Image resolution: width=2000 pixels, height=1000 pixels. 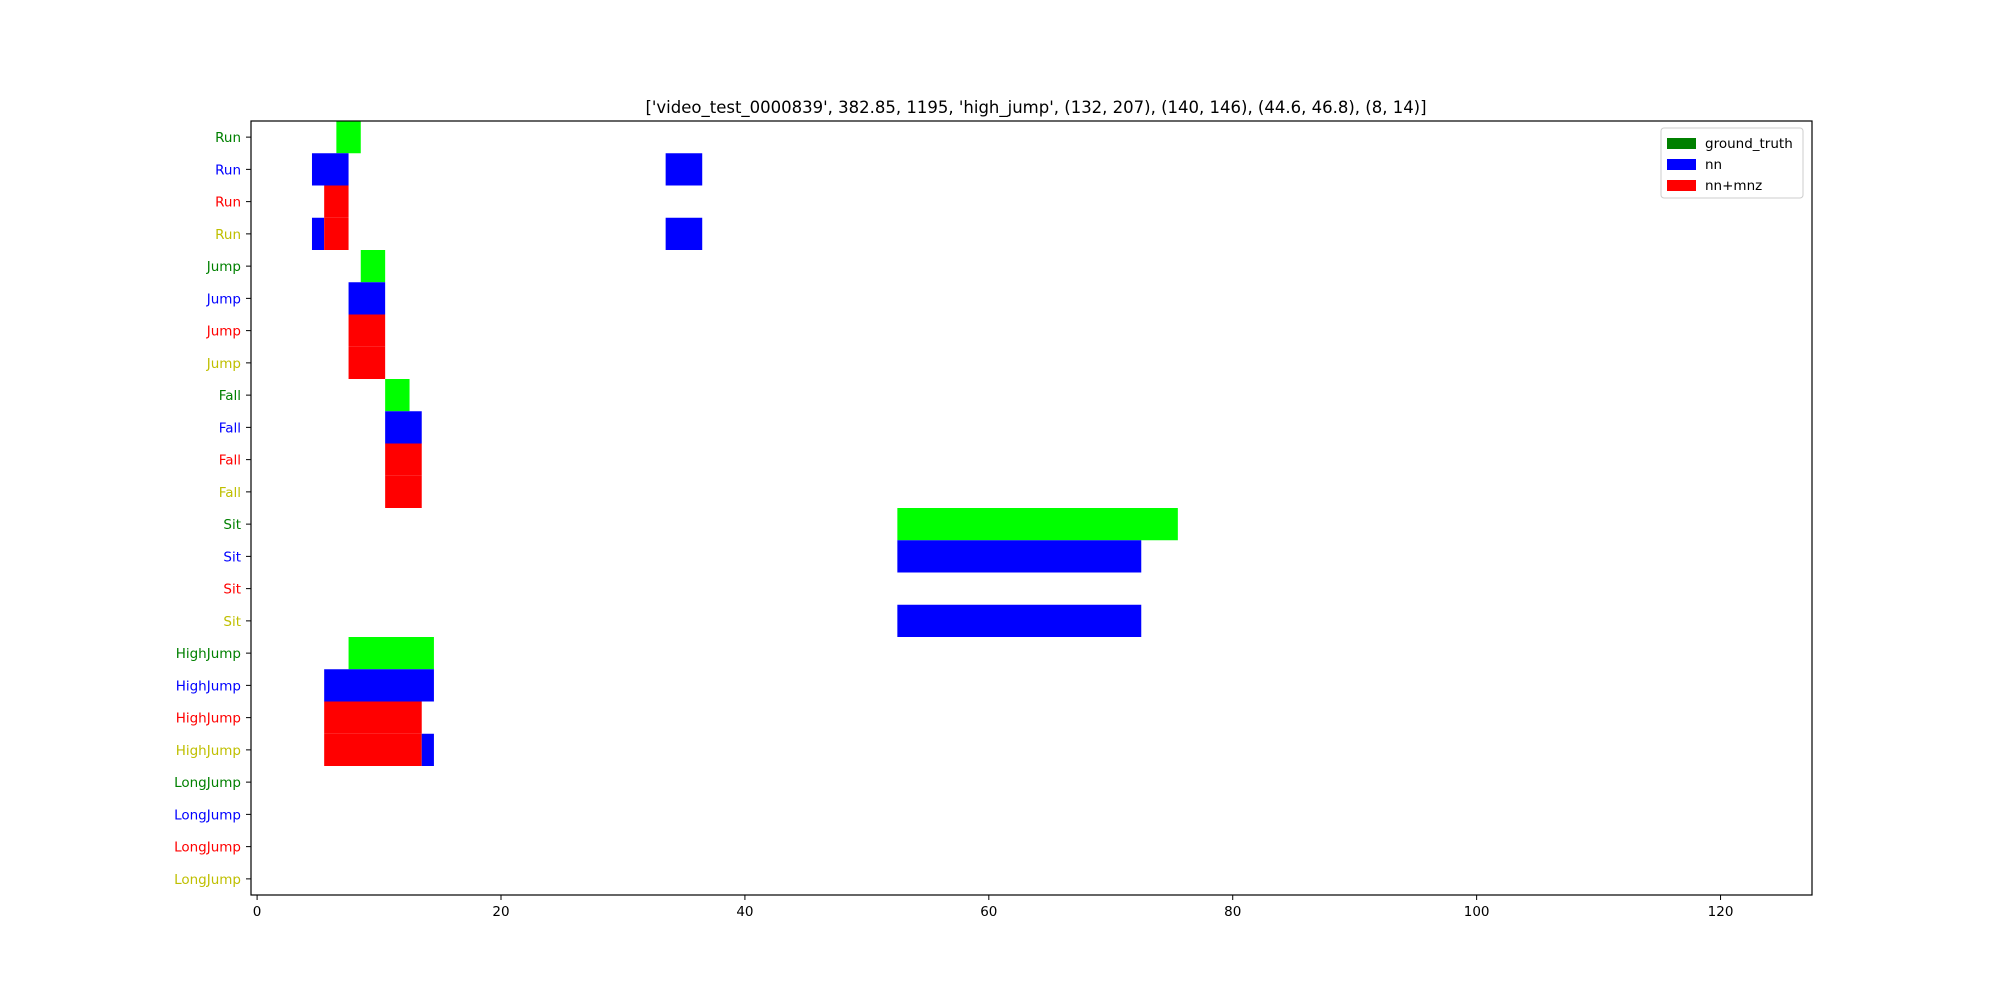 What do you see at coordinates (1477, 912) in the screenshot?
I see `x-tick-label: 100` at bounding box center [1477, 912].